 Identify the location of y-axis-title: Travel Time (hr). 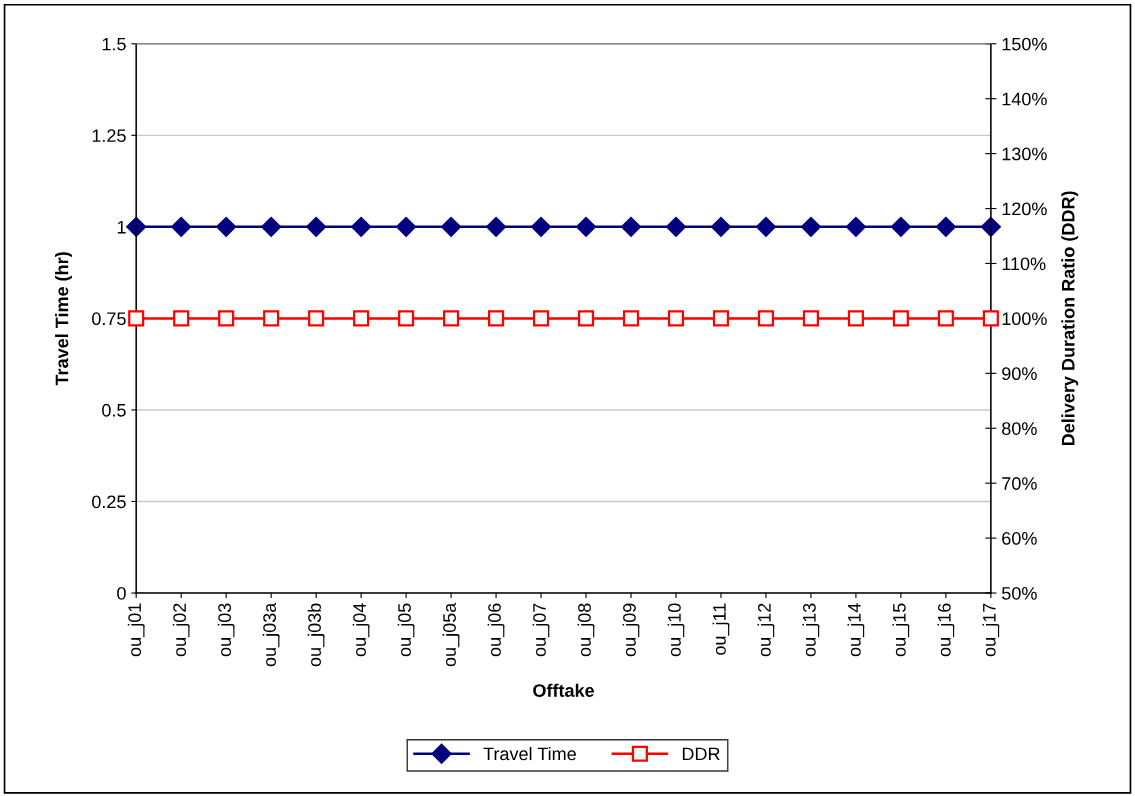
(63, 319).